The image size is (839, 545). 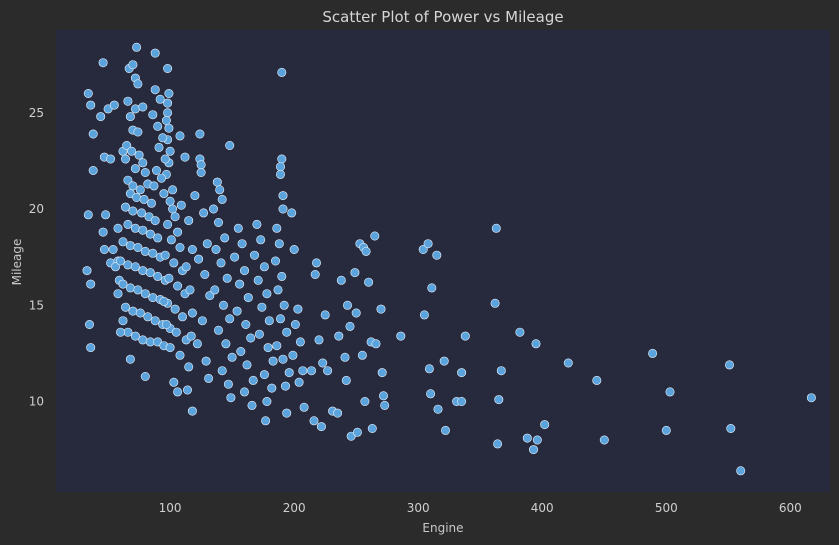 What do you see at coordinates (418, 508) in the screenshot?
I see `x-tick-label: 300` at bounding box center [418, 508].